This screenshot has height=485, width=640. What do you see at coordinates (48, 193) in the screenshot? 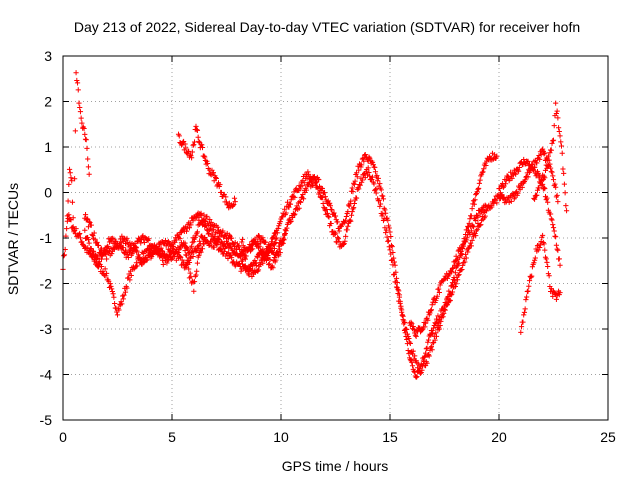
I see `y-tick-label: 0` at bounding box center [48, 193].